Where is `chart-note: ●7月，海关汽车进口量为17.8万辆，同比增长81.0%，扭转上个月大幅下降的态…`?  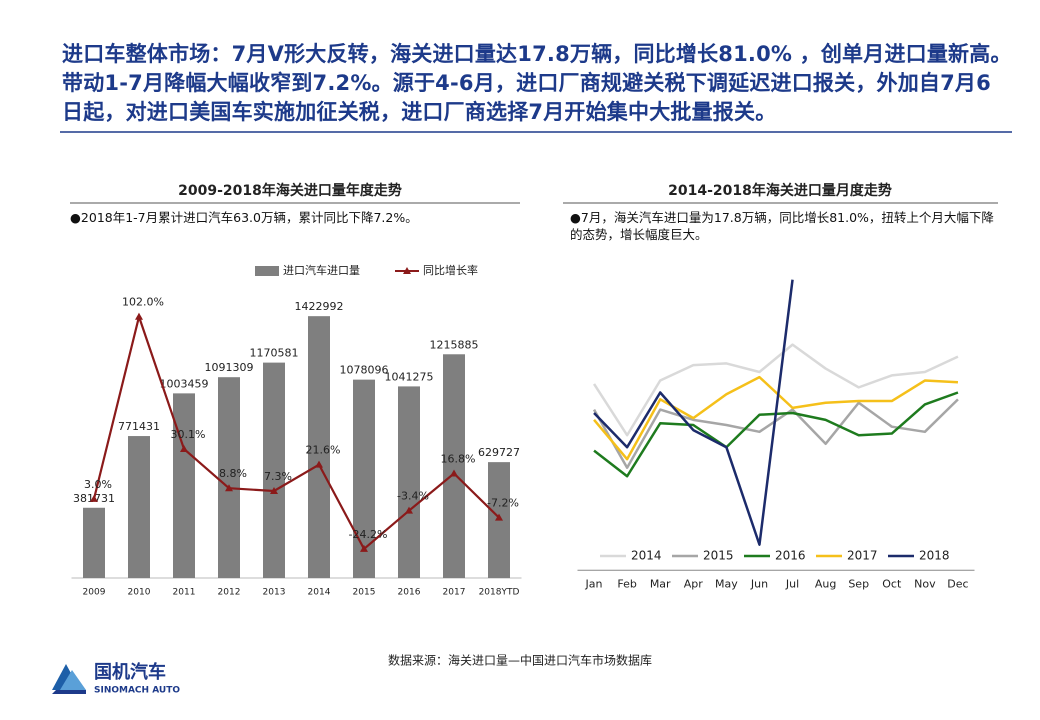 chart-note: ●7月，海关汽车进口量为17.8万辆，同比增长81.0%，扭转上个月大幅下降的态… is located at coordinates (782, 226).